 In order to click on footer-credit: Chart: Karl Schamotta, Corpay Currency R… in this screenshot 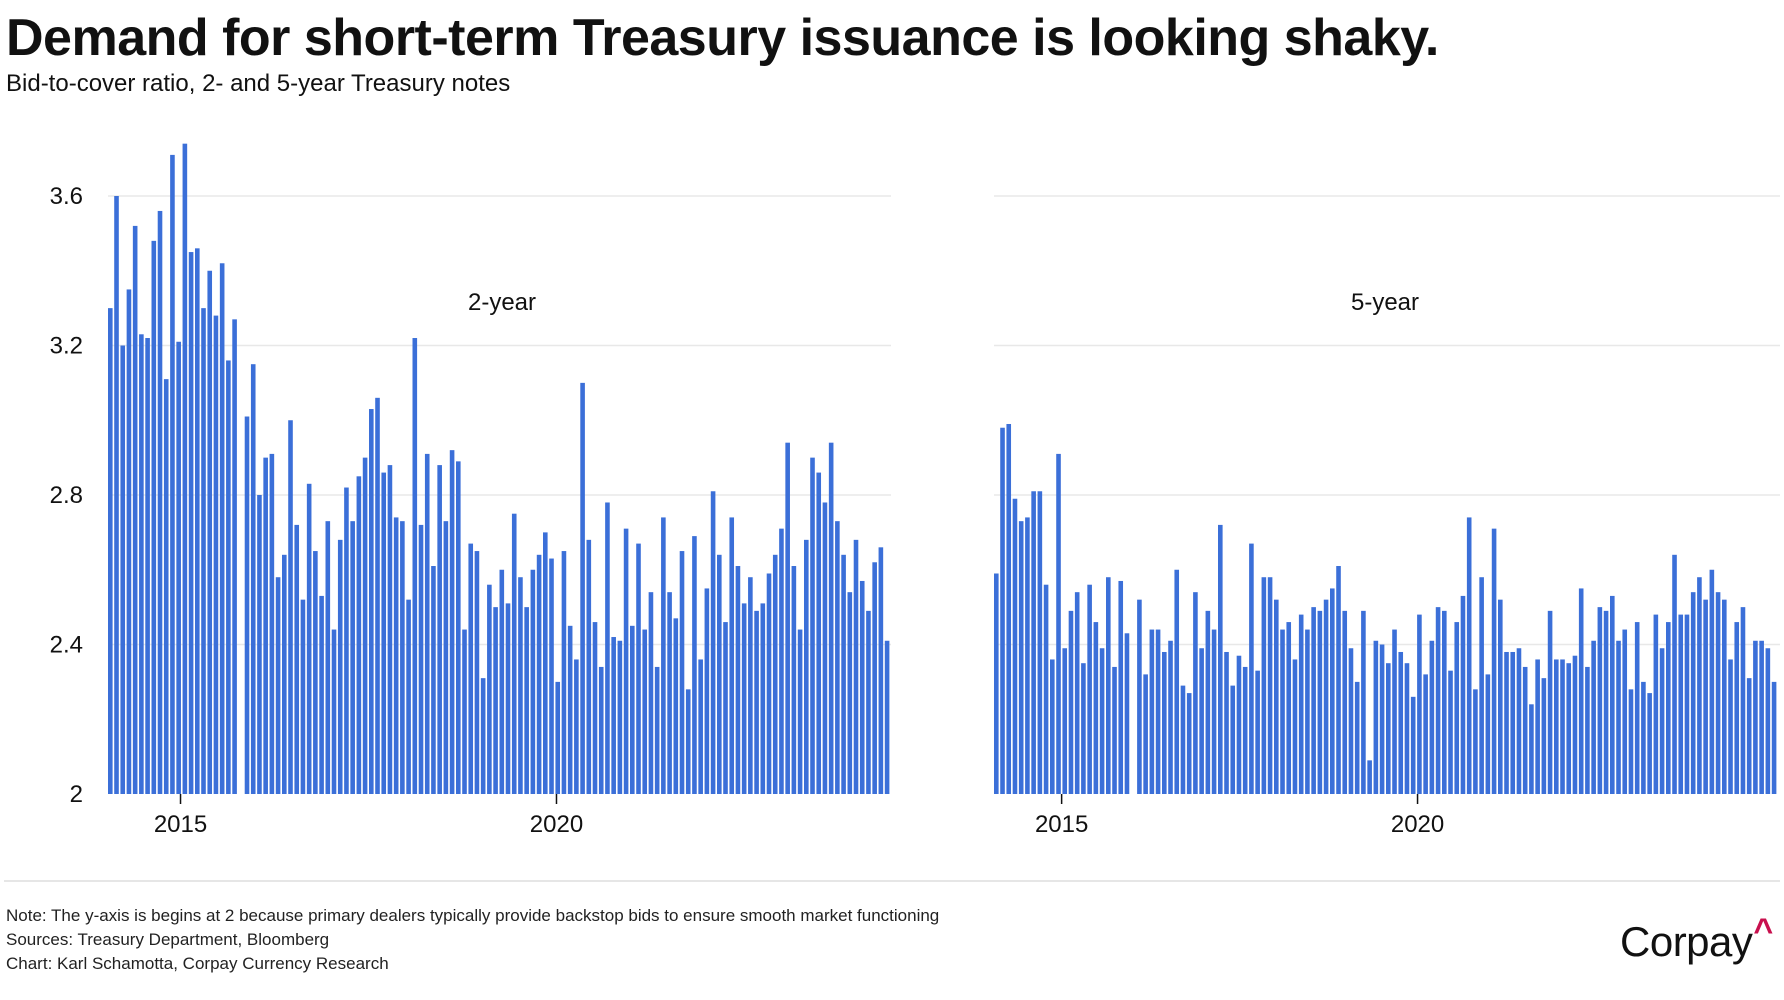, I will do `click(197, 963)`.